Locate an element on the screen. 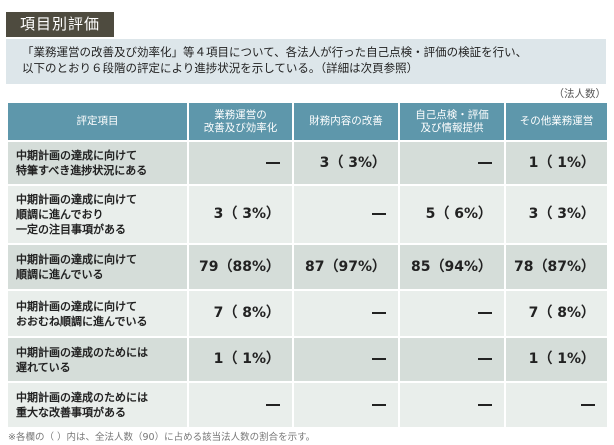 This screenshot has height=445, width=614. column-header-line: 改善及び効率化 is located at coordinates (240, 127).